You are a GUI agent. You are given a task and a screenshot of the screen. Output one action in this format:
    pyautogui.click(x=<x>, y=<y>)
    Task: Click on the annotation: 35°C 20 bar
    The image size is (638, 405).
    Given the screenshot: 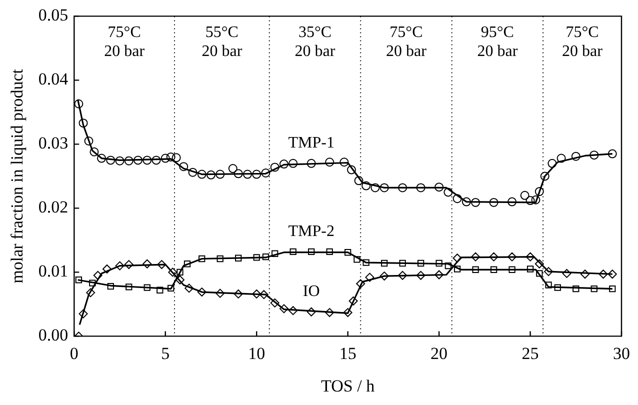 What is the action you would take?
    pyautogui.click(x=315, y=42)
    